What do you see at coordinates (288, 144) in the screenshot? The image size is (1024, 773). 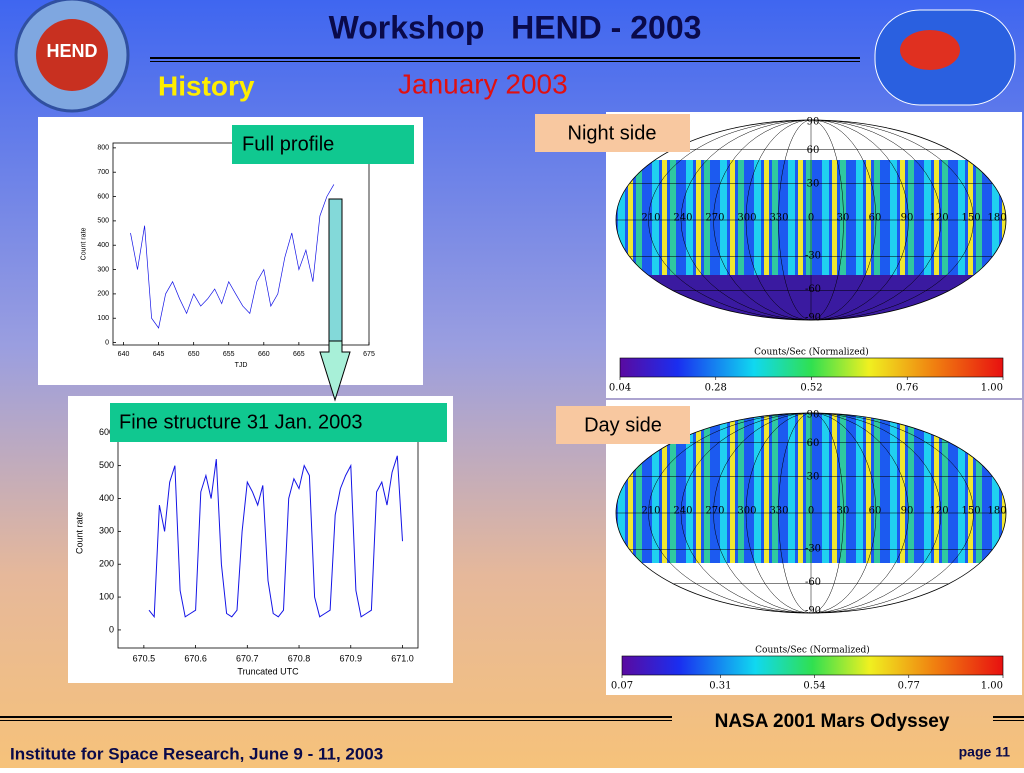 I see `panel-label: Full profile` at bounding box center [288, 144].